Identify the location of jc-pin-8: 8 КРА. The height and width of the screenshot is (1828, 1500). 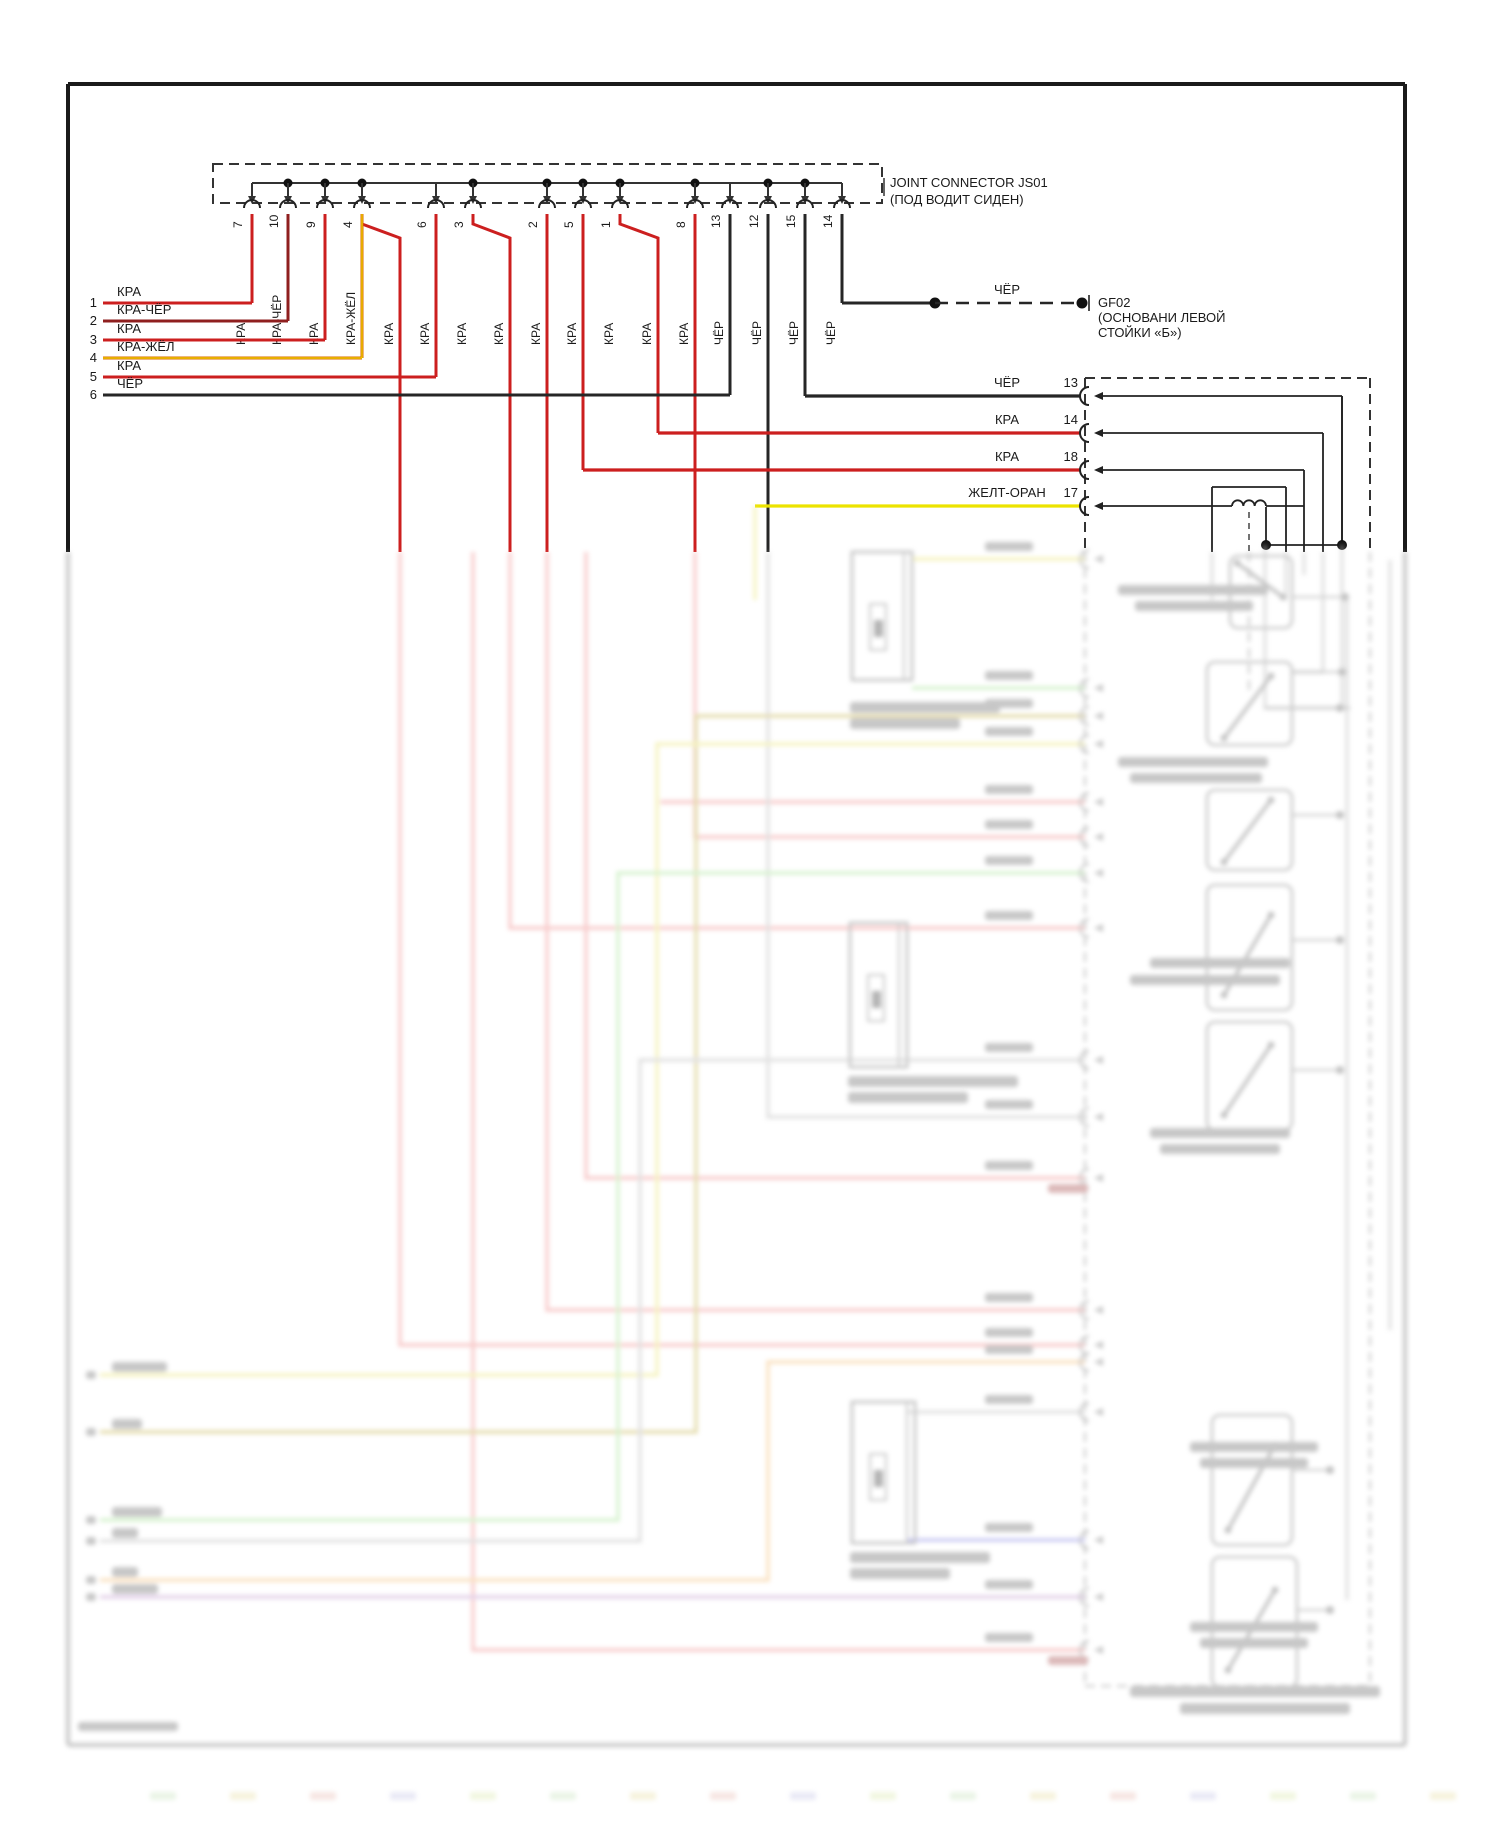
(689, 367).